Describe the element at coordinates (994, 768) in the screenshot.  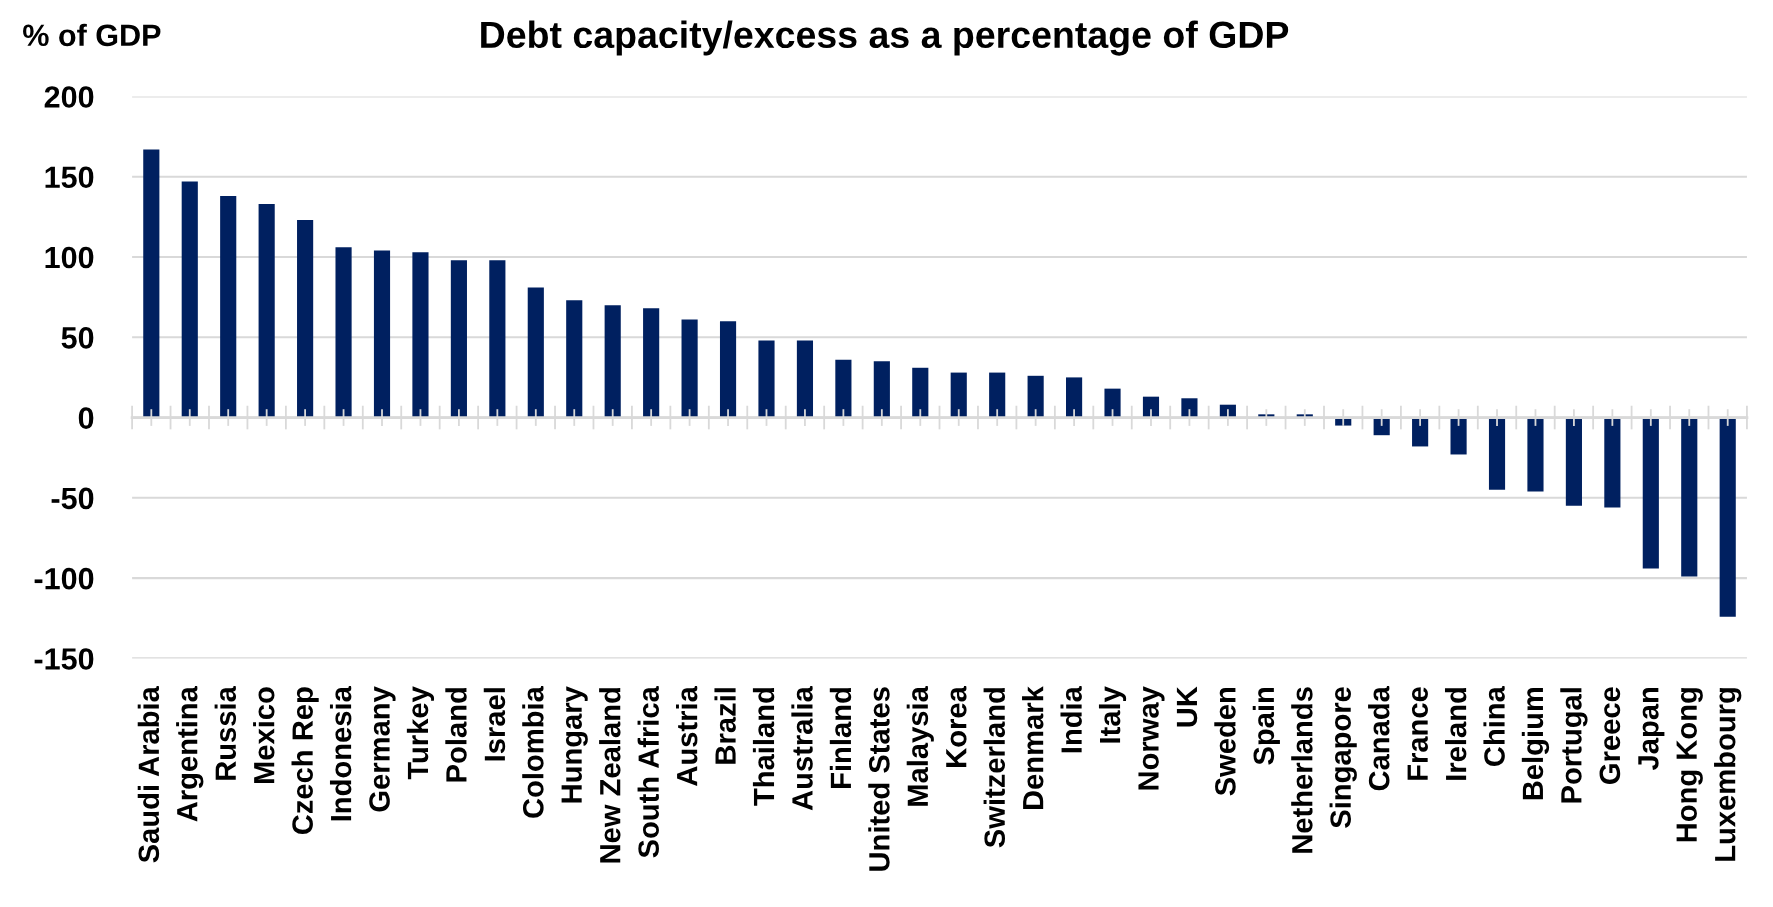
I see `x-tick-label: Switzerland` at that location.